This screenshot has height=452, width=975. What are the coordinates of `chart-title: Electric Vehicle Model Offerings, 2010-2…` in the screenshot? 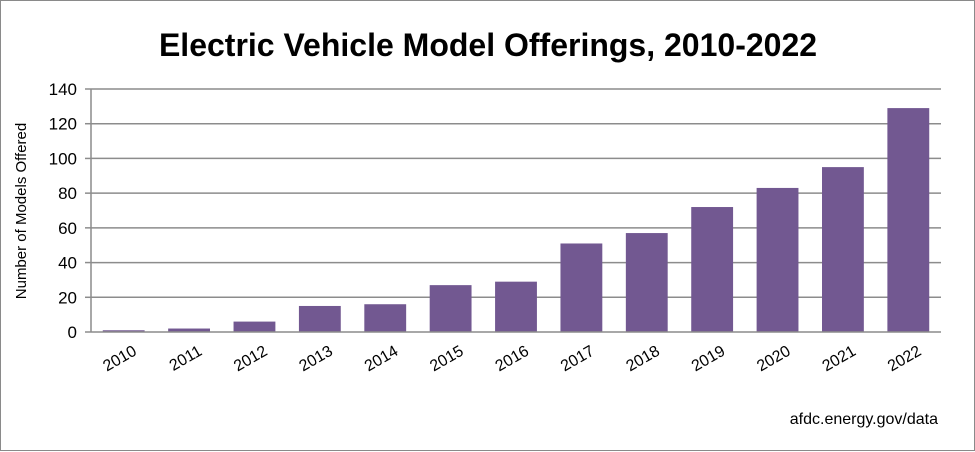 It's located at (488, 45).